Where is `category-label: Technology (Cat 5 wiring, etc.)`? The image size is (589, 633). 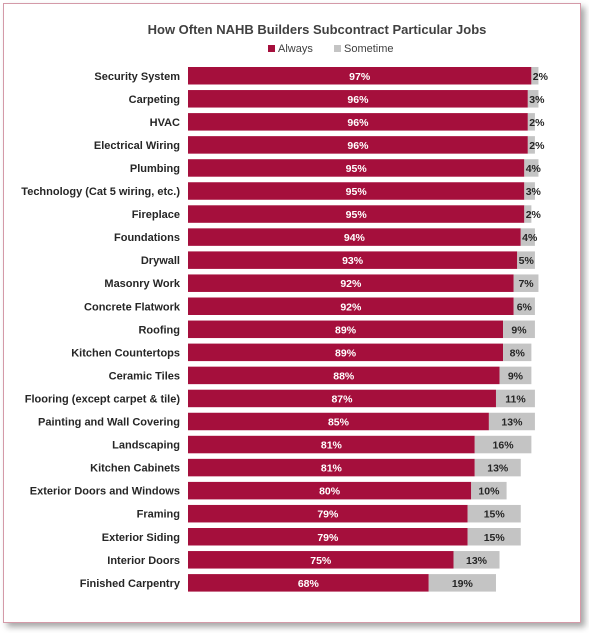 category-label: Technology (Cat 5 wiring, etc.) is located at coordinates (100, 192).